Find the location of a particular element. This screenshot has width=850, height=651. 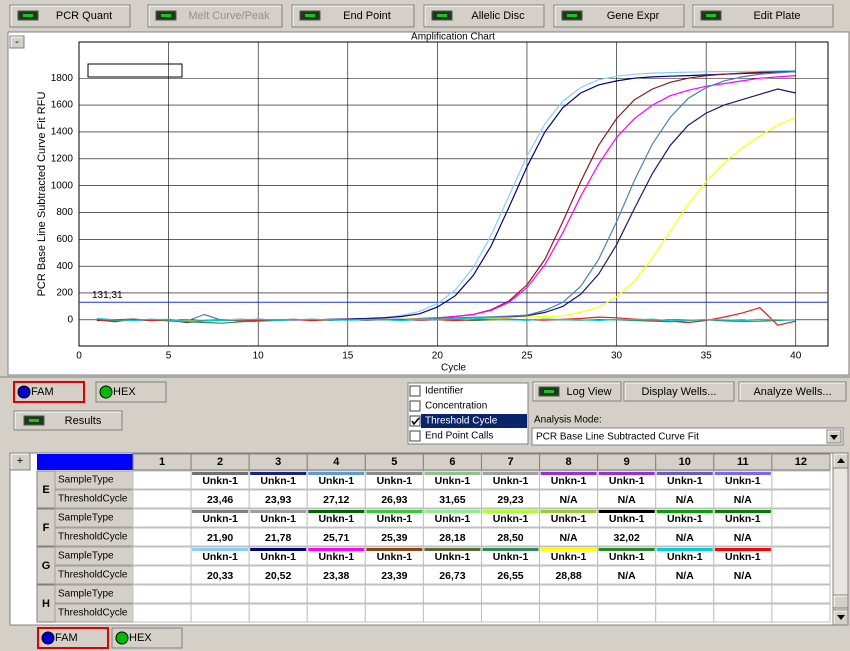

cell-value: 23,39 is located at coordinates (394, 576).